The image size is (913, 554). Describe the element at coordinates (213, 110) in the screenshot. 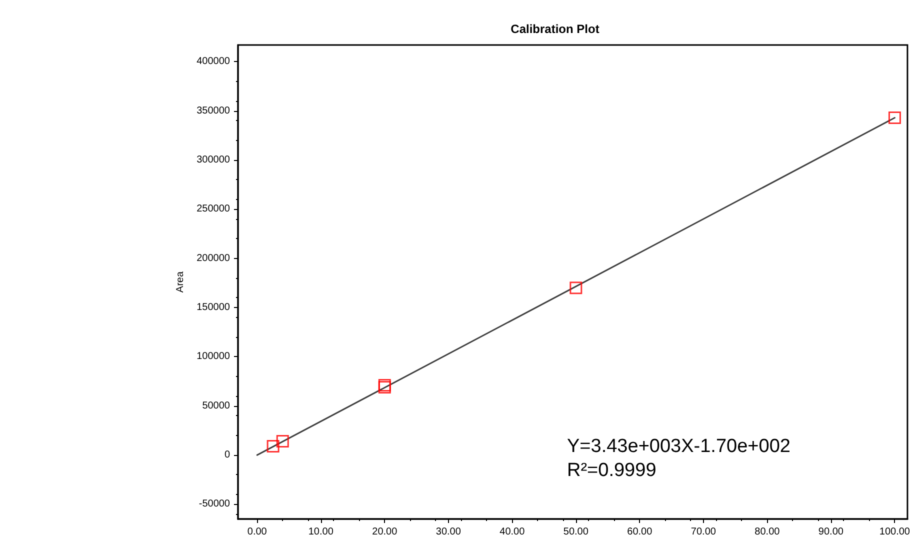

I see `y-tick-label: 350000` at that location.